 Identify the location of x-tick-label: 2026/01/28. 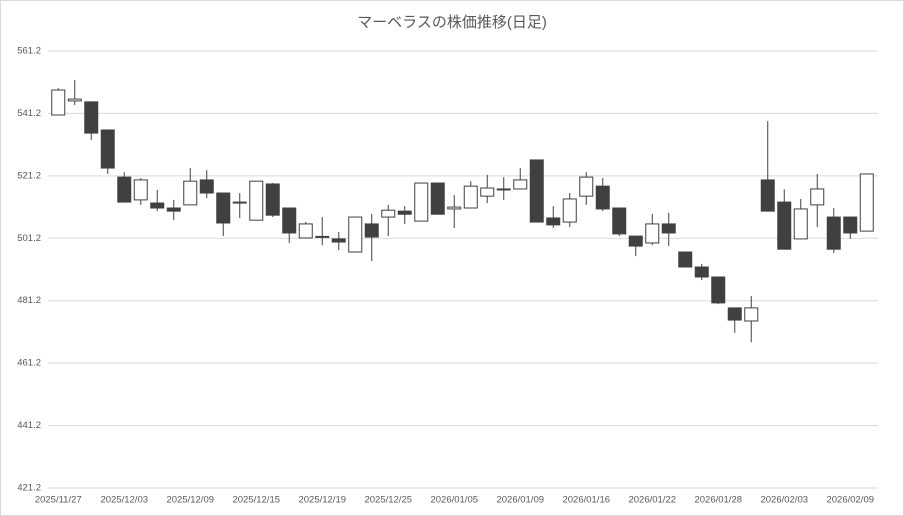
(718, 500).